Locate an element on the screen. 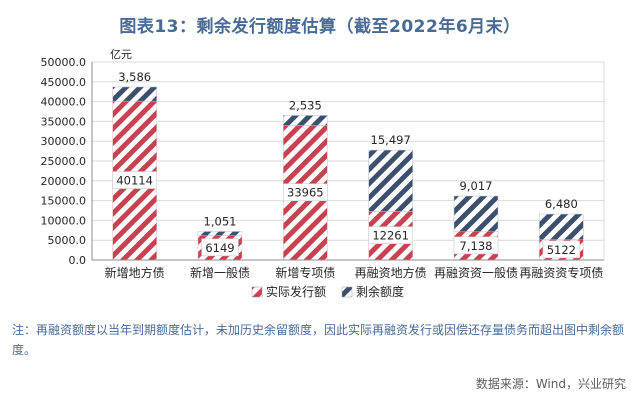  data-label-issued: 7,138 is located at coordinates (476, 246).